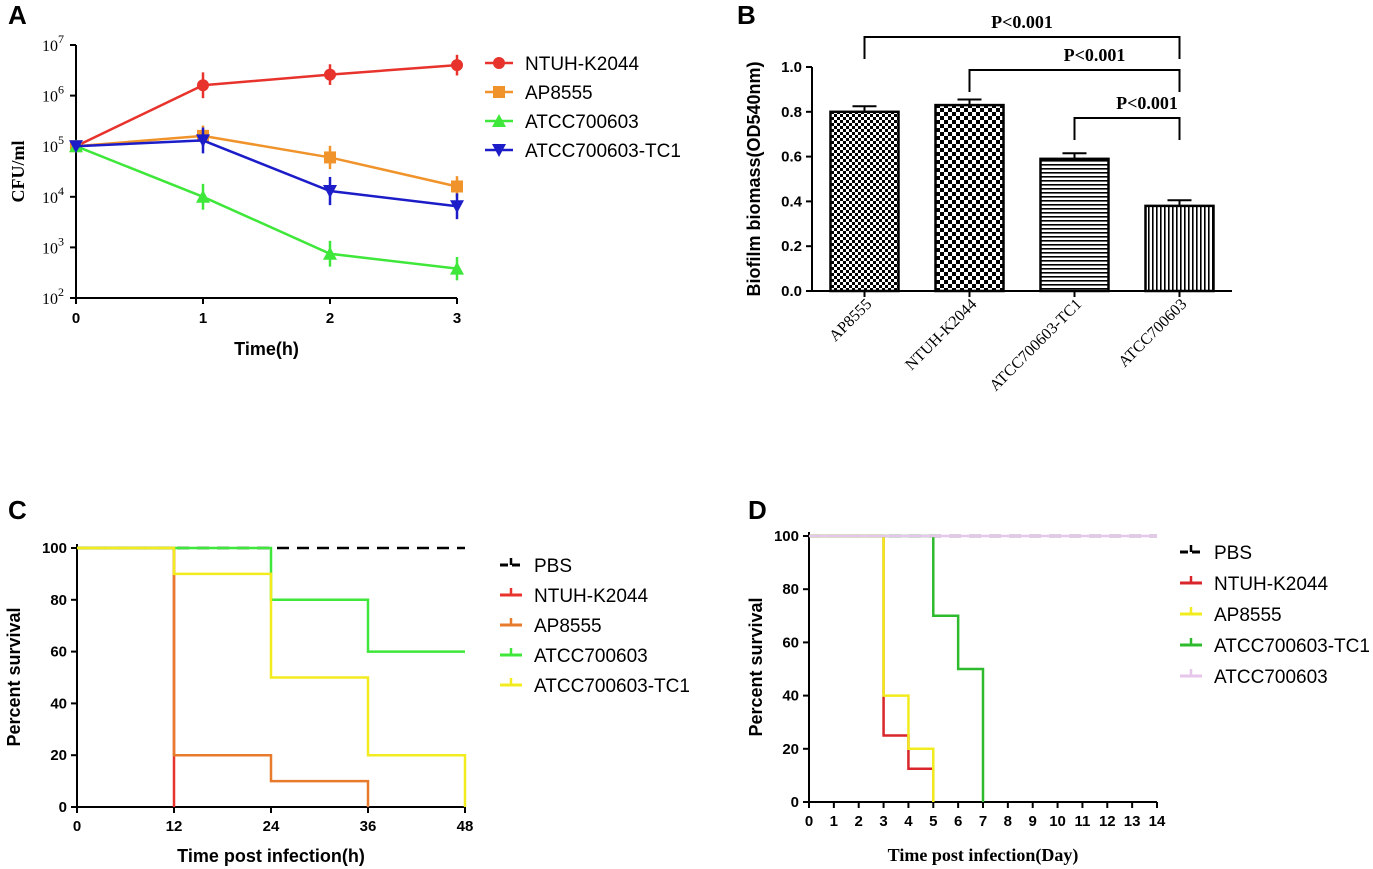 The width and height of the screenshot is (1373, 869). Describe the element at coordinates (1074, 225) in the screenshot. I see `b-bar-atcc700603-tc1` at that location.